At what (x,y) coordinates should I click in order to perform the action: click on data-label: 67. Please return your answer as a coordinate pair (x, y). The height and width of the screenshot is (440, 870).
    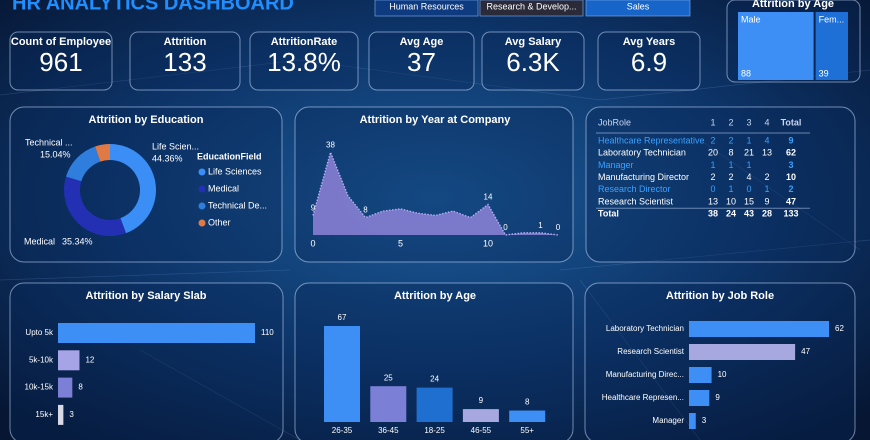
    Looking at the image, I should click on (342, 317).